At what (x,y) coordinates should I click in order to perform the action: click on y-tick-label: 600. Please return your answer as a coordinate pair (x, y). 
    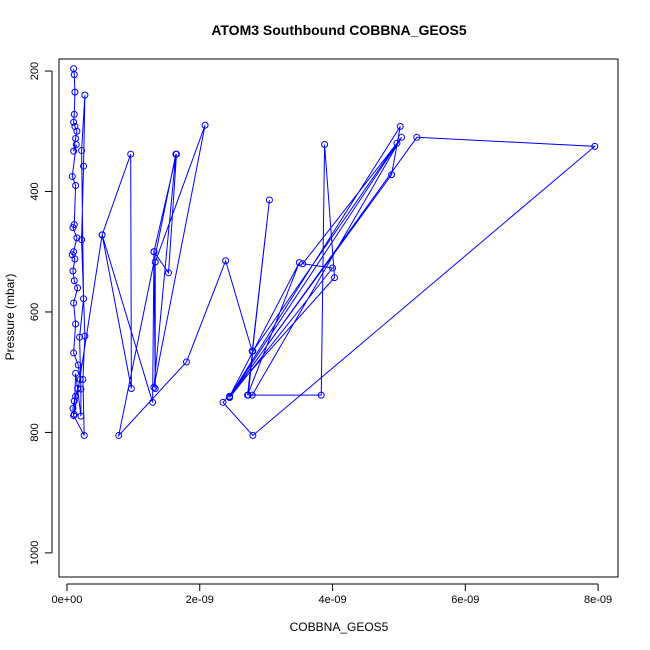
    Looking at the image, I should click on (35, 312).